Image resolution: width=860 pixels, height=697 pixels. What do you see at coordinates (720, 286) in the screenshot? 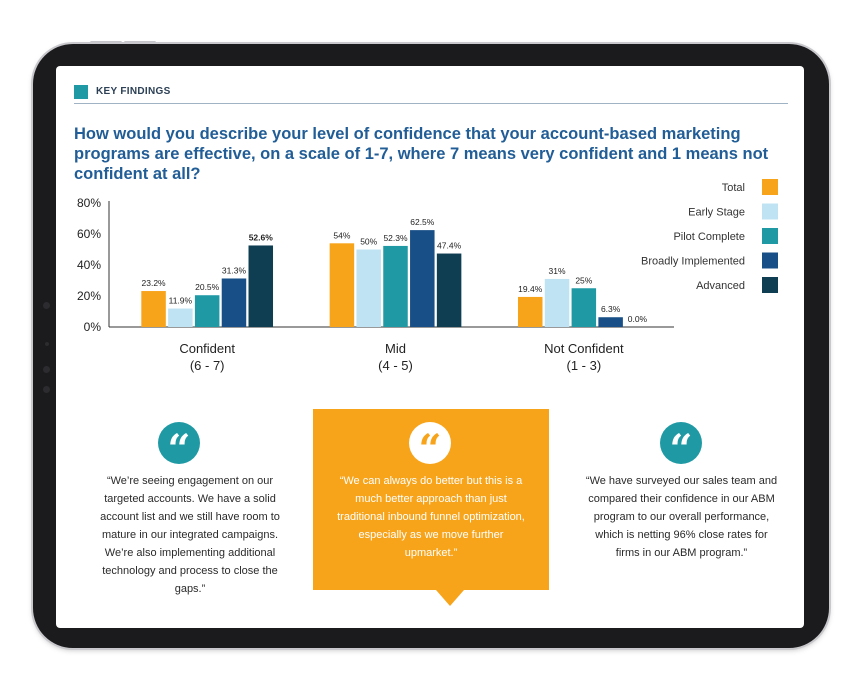
I see `legend-label: Advanced` at bounding box center [720, 286].